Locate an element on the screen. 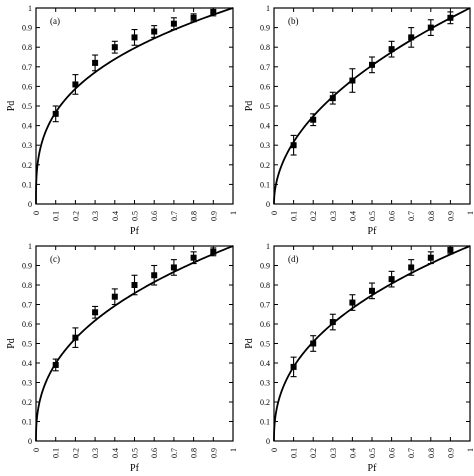 The width and height of the screenshot is (474, 476). x-tick-label: 0.1 is located at coordinates (56, 216).